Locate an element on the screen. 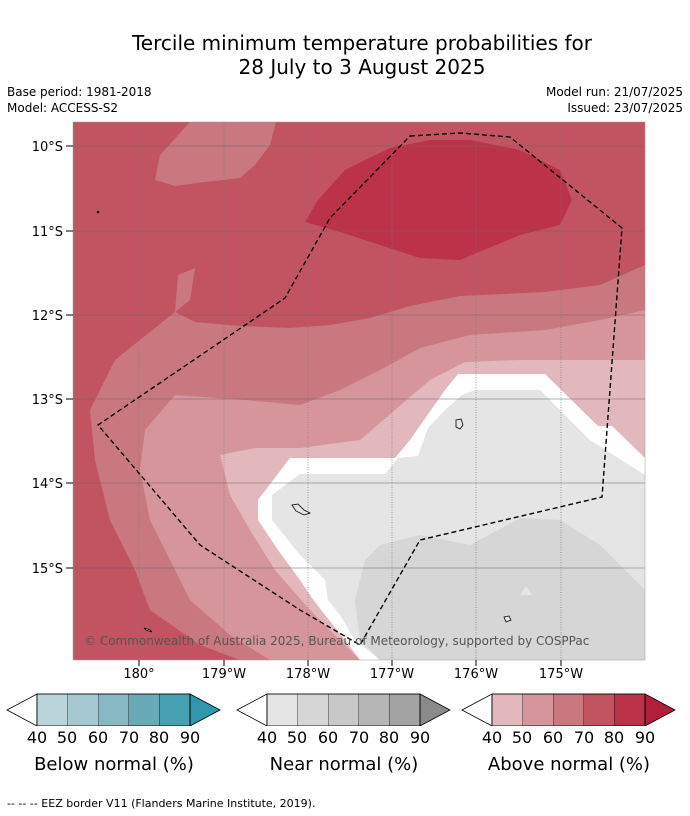 The image size is (690, 816). lat-label: 10°S is located at coordinates (47, 147).